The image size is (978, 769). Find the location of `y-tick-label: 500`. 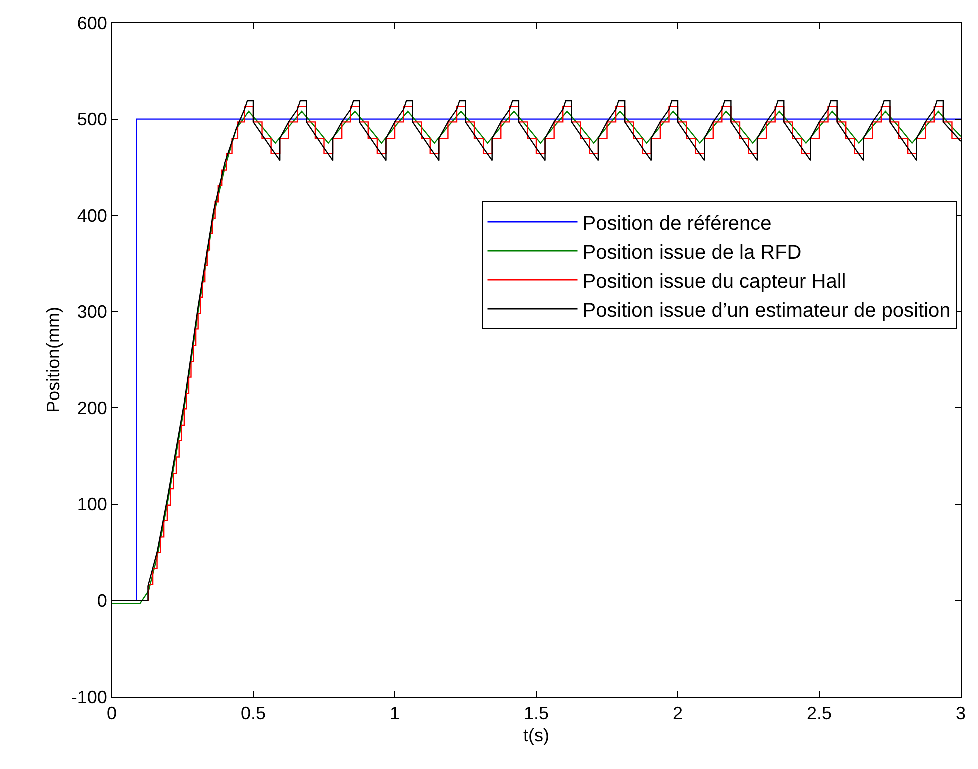

y-tick-label: 500 is located at coordinates (92, 120).